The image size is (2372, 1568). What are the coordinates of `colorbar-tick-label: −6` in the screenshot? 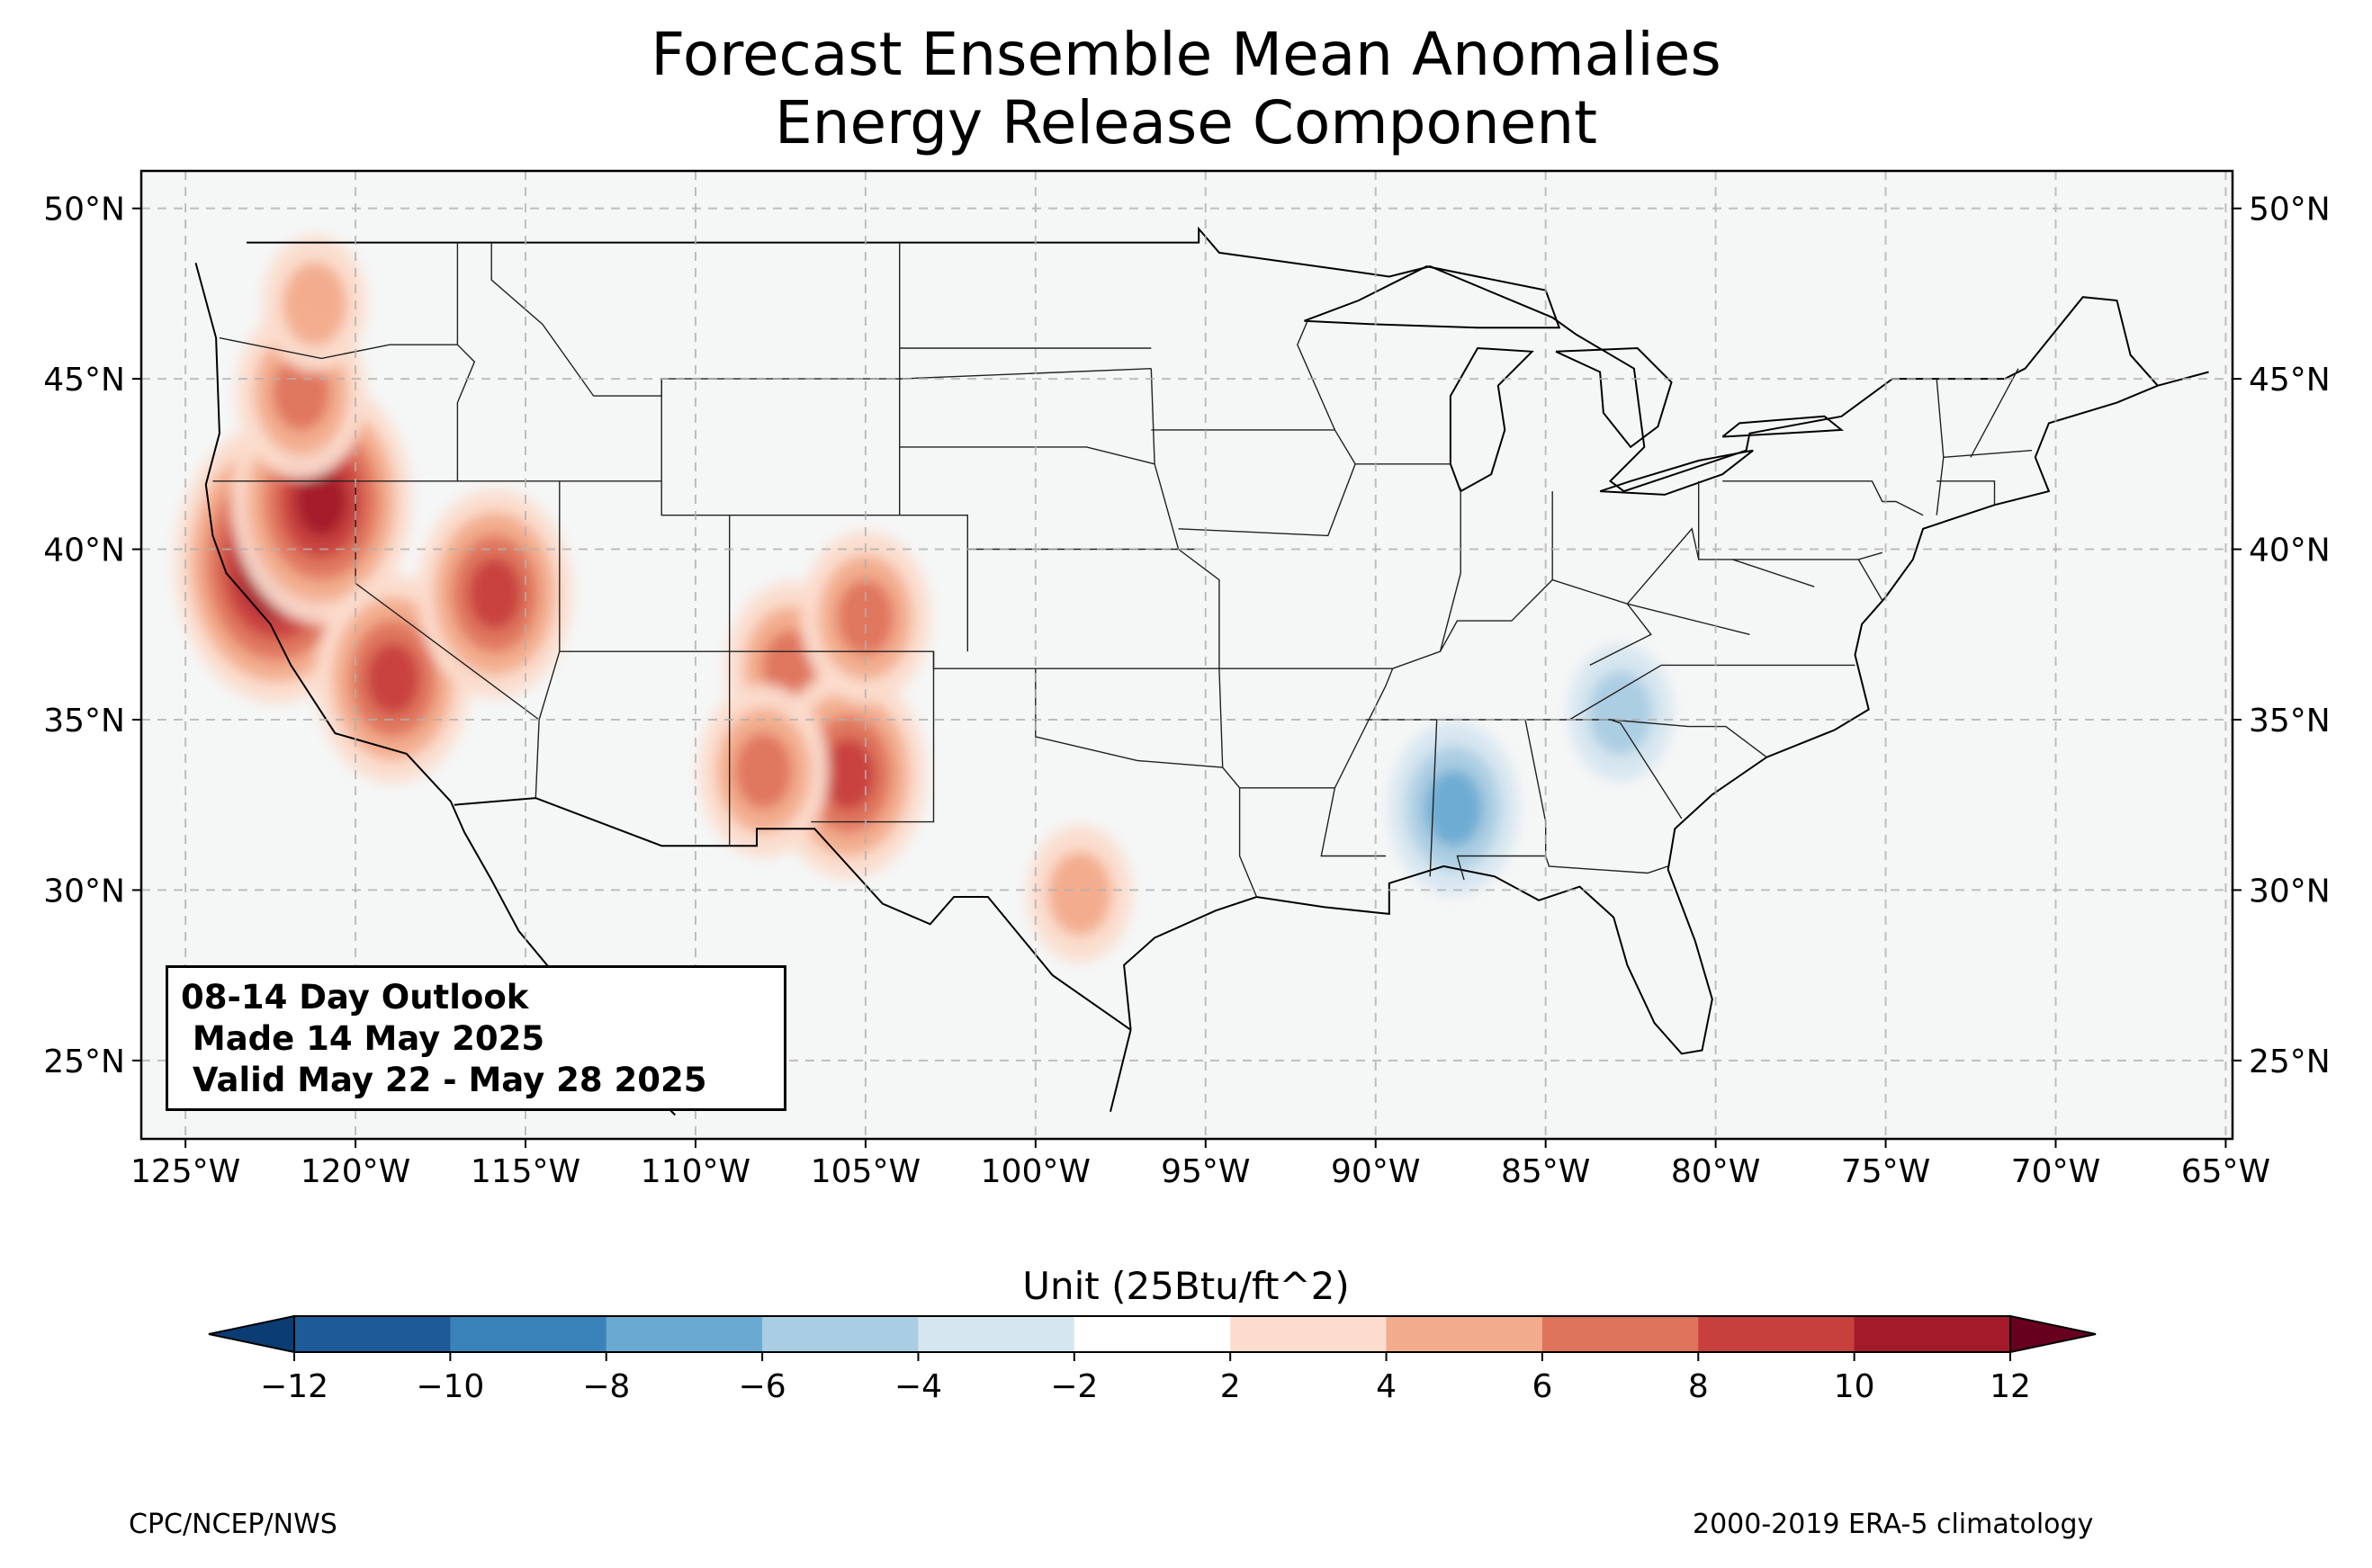 It's located at (762, 1386).